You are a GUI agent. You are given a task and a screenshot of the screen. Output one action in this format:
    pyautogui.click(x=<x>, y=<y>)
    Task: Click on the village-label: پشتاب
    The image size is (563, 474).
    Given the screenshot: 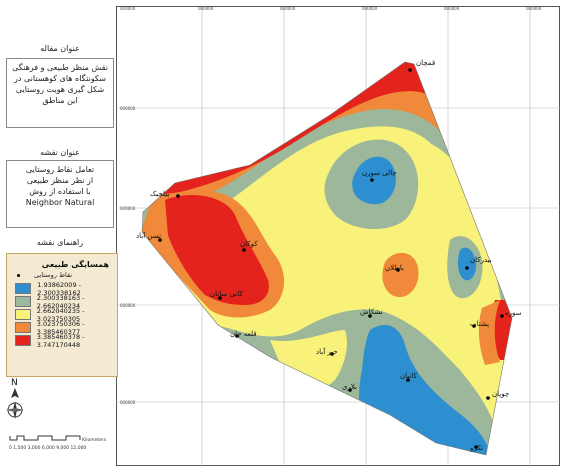 What is the action you would take?
    pyautogui.click(x=479, y=324)
    